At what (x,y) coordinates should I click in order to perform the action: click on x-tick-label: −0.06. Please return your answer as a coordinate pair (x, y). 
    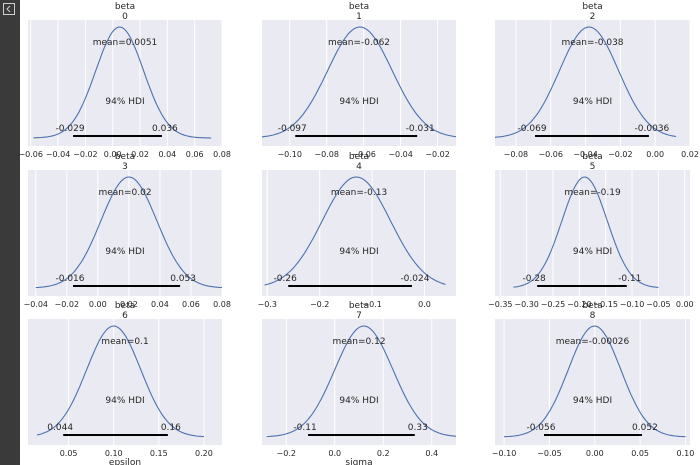
    Looking at the image, I should click on (30, 154).